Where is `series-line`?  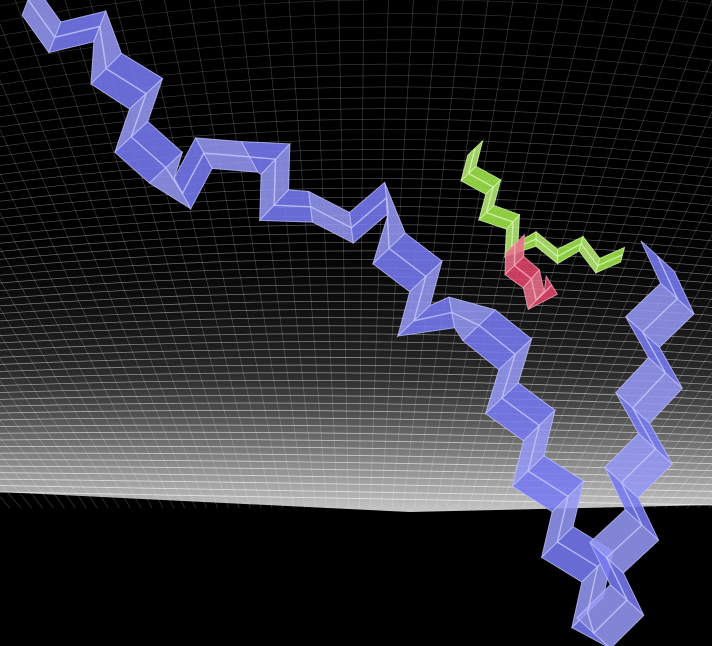
series-line is located at coordinates (533, 272).